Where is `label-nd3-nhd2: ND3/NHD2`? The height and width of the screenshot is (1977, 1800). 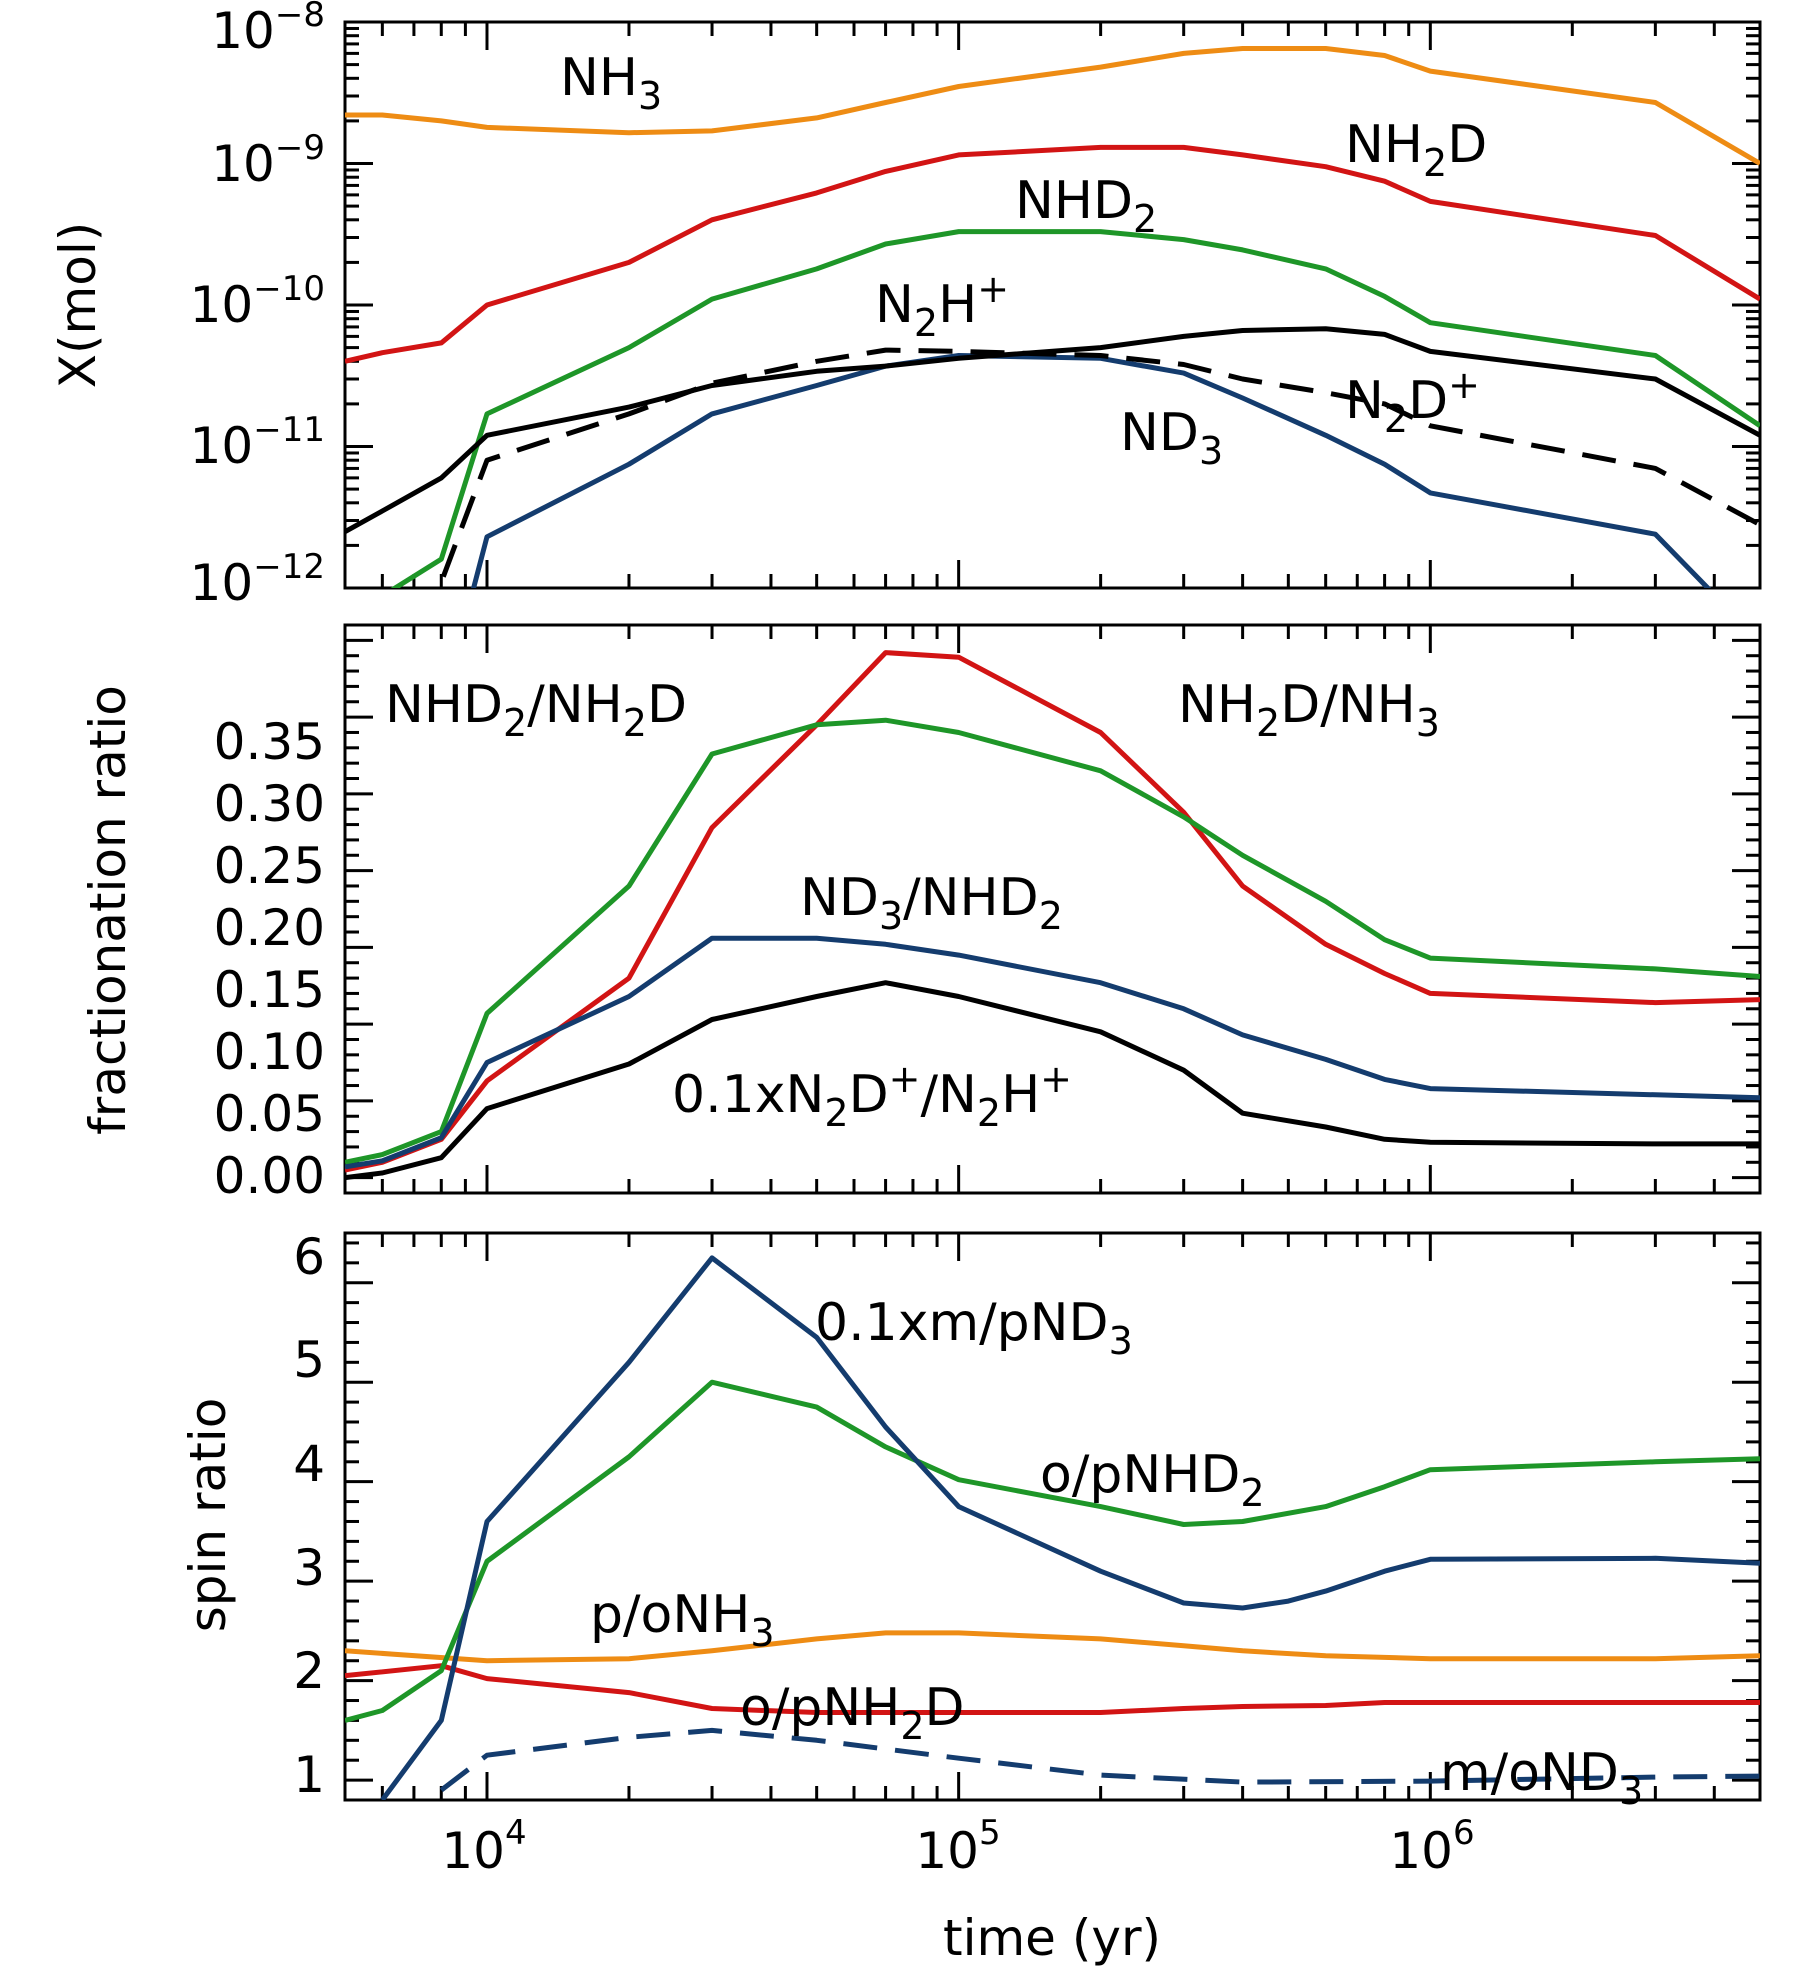 label-nd3-nhd2: ND3/NHD2 is located at coordinates (931, 903).